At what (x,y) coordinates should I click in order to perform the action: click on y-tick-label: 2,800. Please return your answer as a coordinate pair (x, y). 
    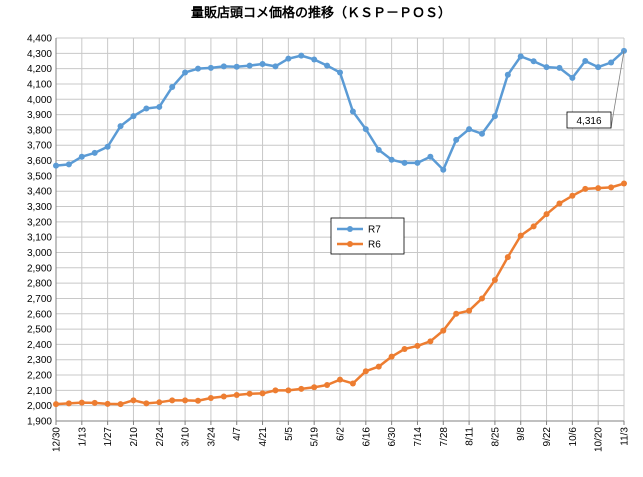
    Looking at the image, I should click on (39, 284).